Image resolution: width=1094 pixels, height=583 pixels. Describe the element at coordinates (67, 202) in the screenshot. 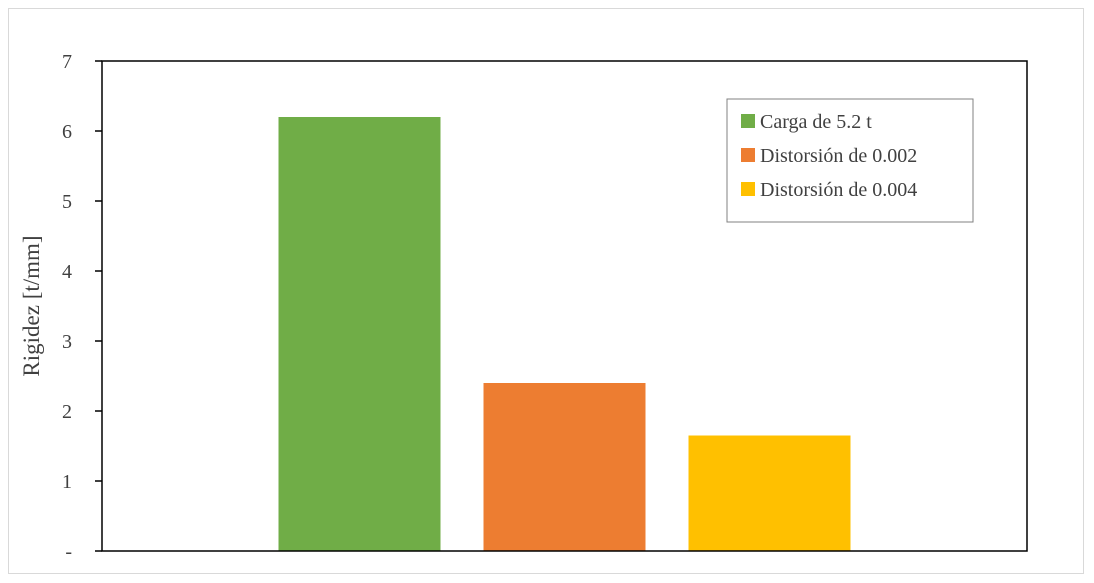

I see `y-tick-label: 5` at that location.